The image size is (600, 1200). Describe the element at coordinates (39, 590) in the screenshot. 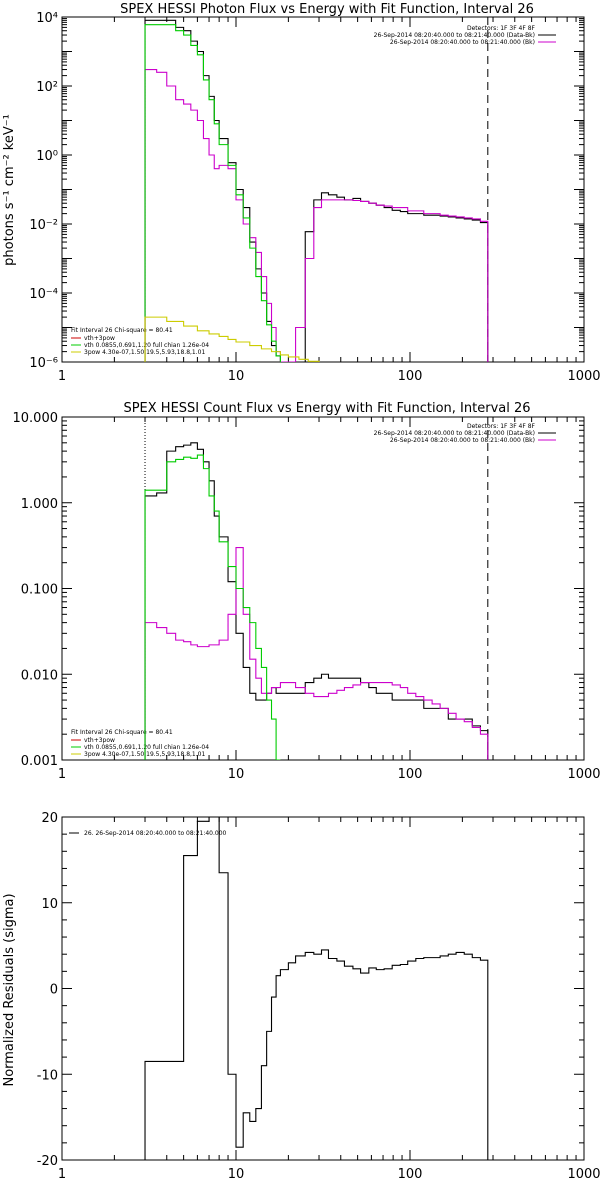

I see `y-tick-label: 0.100` at that location.